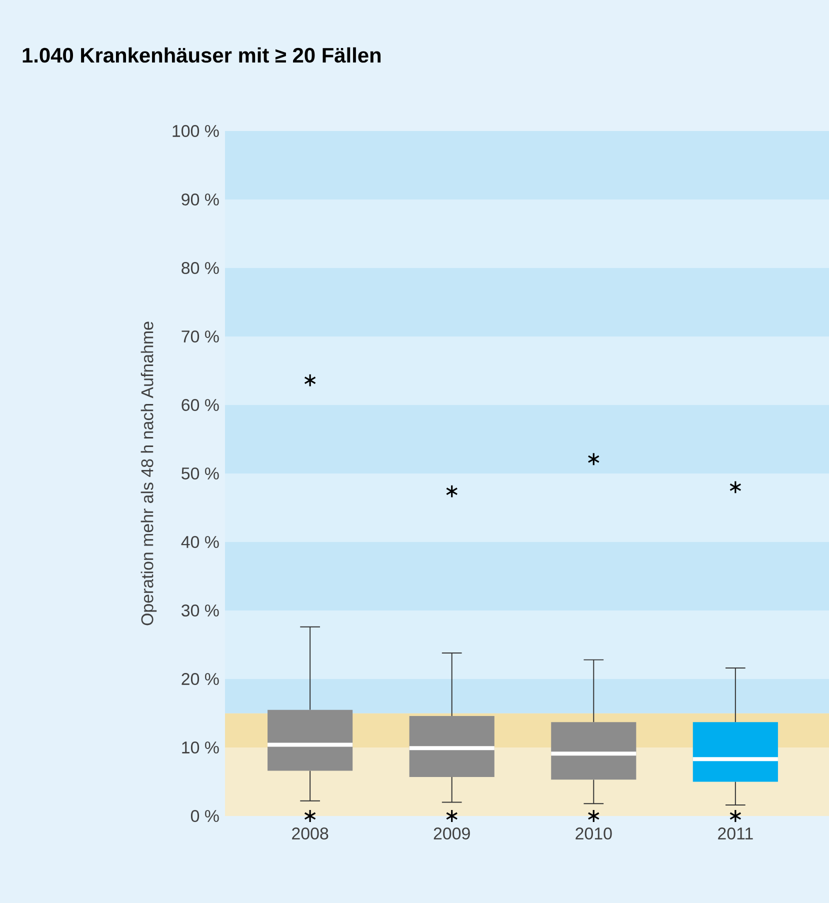 This screenshot has width=829, height=903. Describe the element at coordinates (148, 474) in the screenshot. I see `y-axis-title: Operation mehr als 48 h nach Aufnahme` at that location.